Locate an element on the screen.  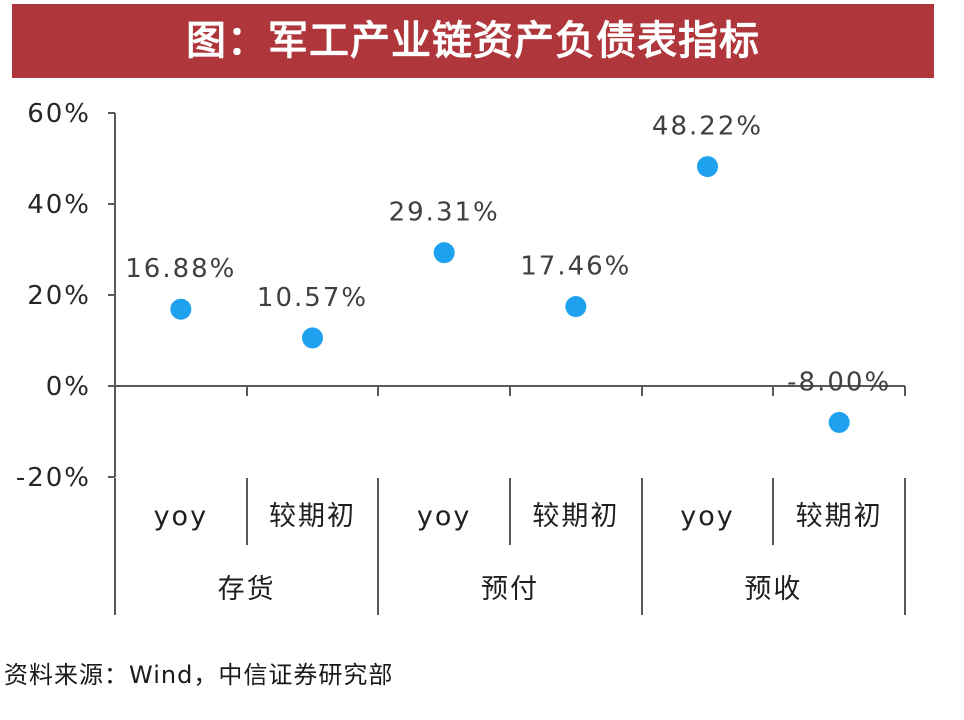
source-note: 资料来源：Wind，中信证券研究部 is located at coordinates (199, 675).